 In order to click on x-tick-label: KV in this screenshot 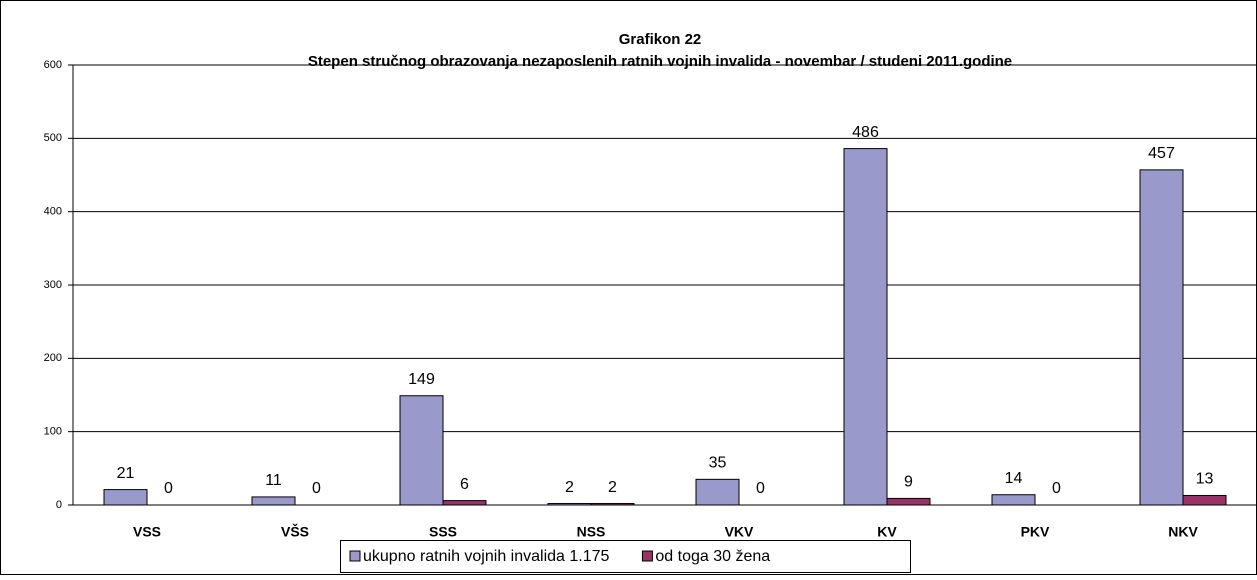, I will do `click(887, 532)`.